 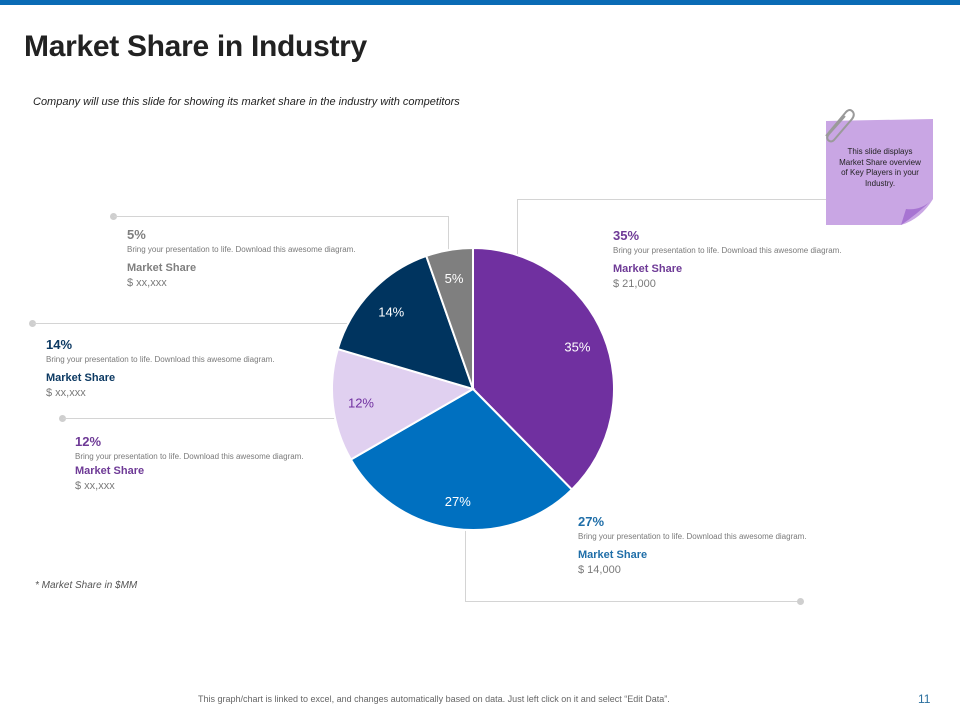 I want to click on top-accent-bar, so click(x=480, y=2).